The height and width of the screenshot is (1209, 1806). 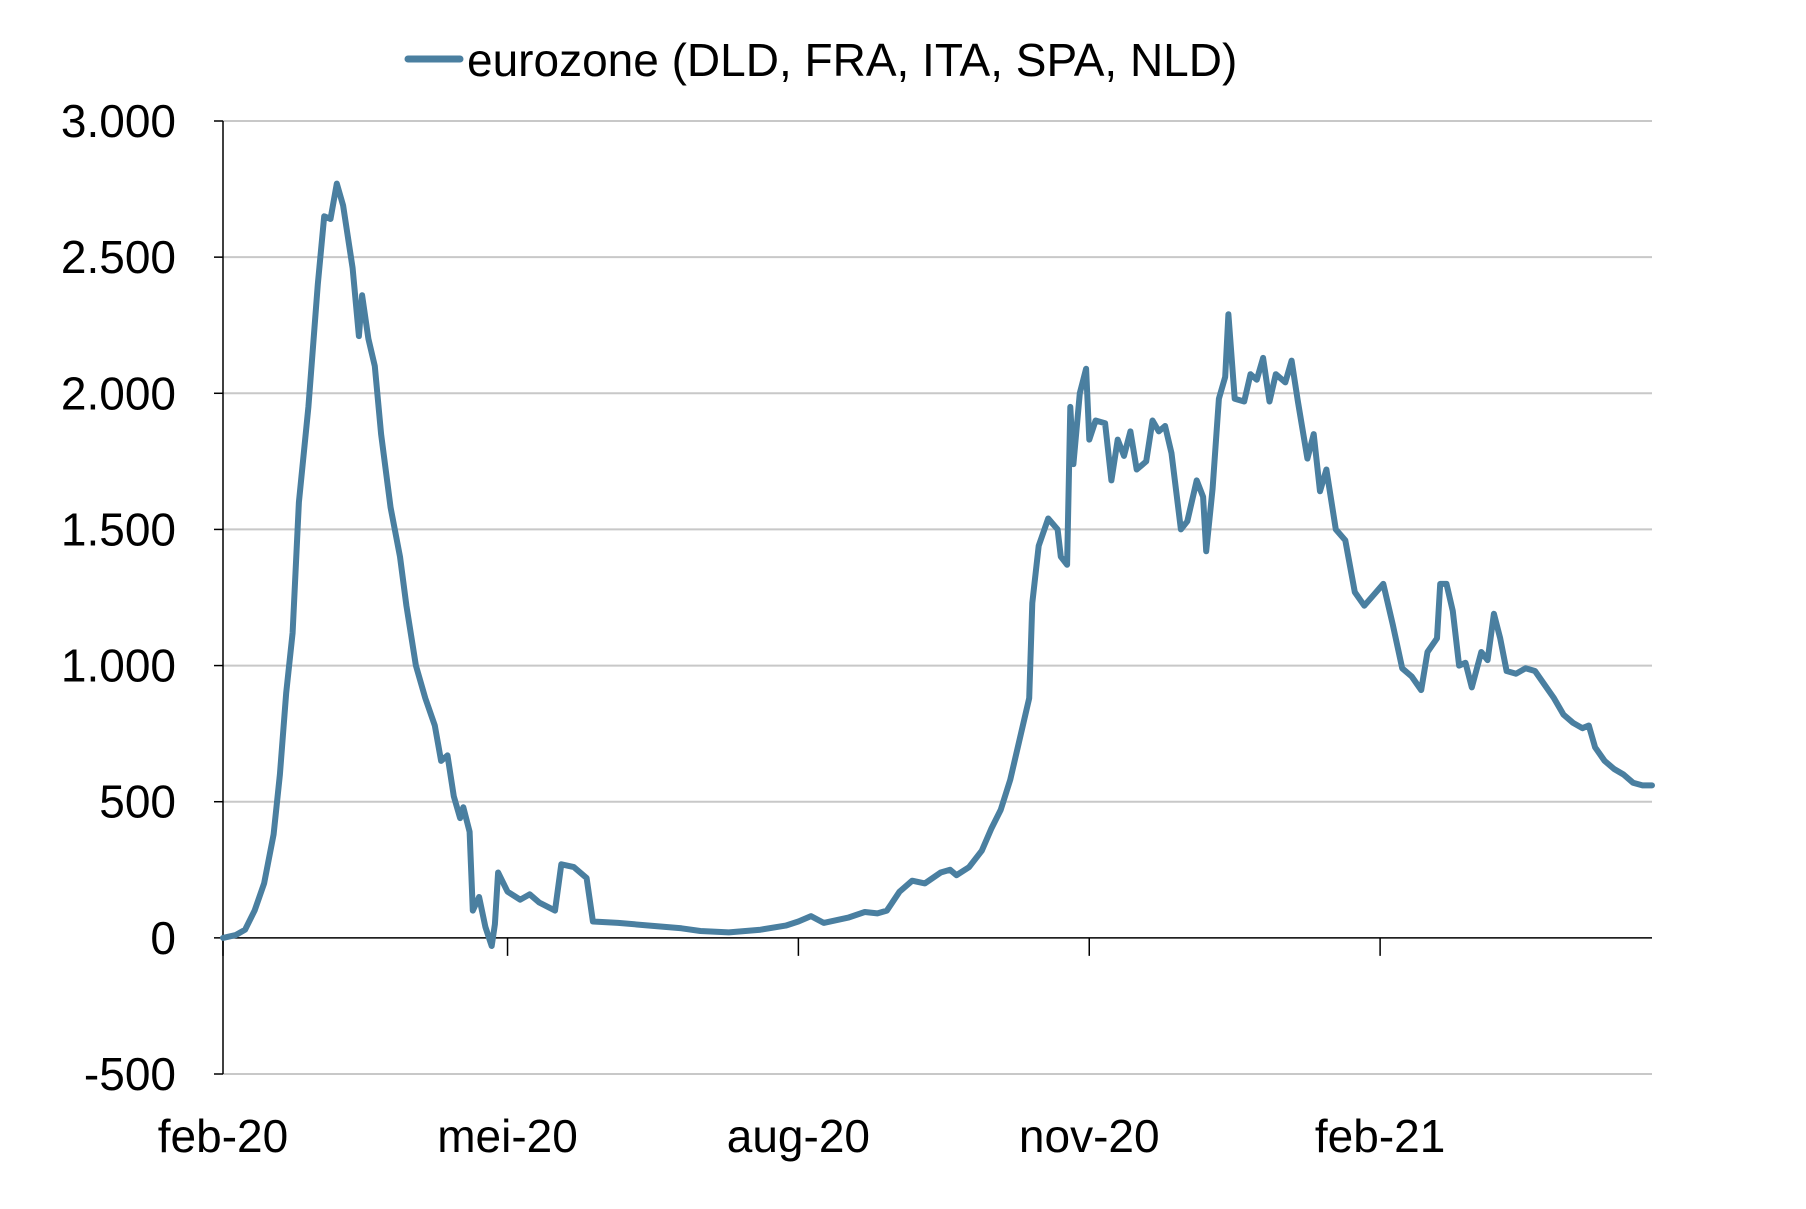 What do you see at coordinates (118, 121) in the screenshot?
I see `y-tick-label: 3.000` at bounding box center [118, 121].